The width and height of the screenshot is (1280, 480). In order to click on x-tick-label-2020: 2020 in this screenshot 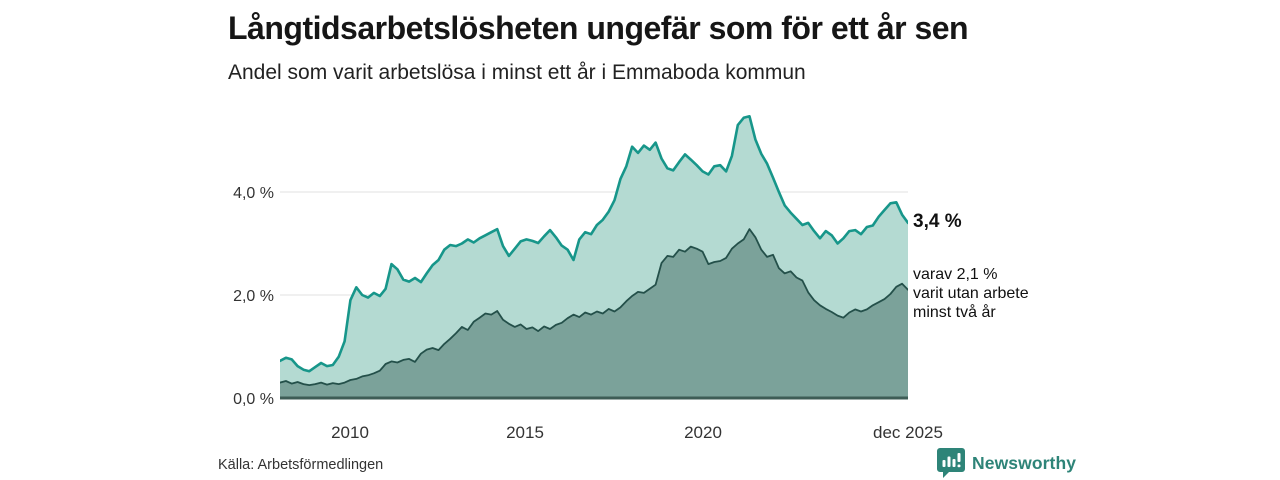, I will do `click(703, 432)`.